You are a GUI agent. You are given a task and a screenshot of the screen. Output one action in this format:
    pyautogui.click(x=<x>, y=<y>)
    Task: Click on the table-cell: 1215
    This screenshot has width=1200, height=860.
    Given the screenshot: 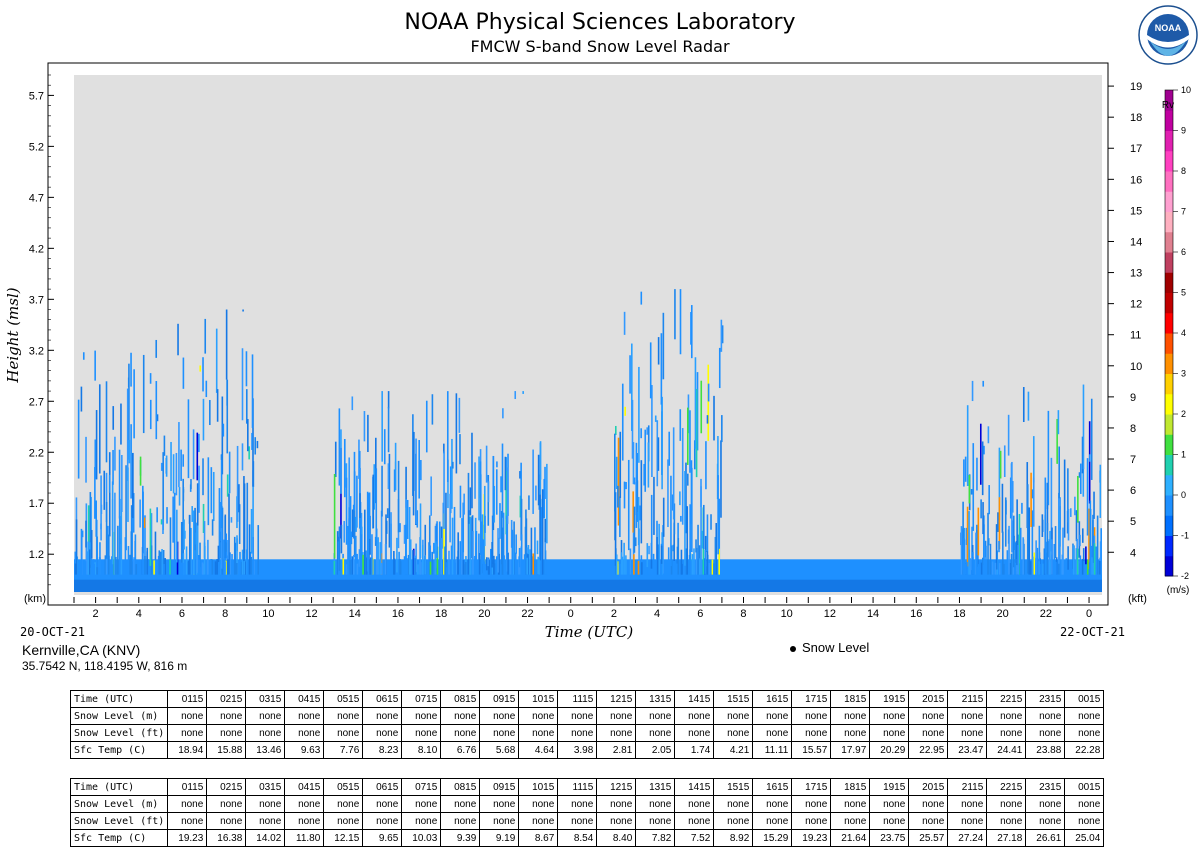 What is the action you would take?
    pyautogui.click(x=616, y=787)
    